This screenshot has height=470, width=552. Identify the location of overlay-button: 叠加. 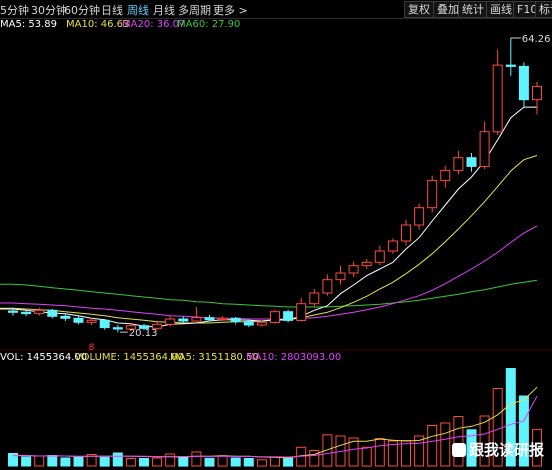
(448, 9).